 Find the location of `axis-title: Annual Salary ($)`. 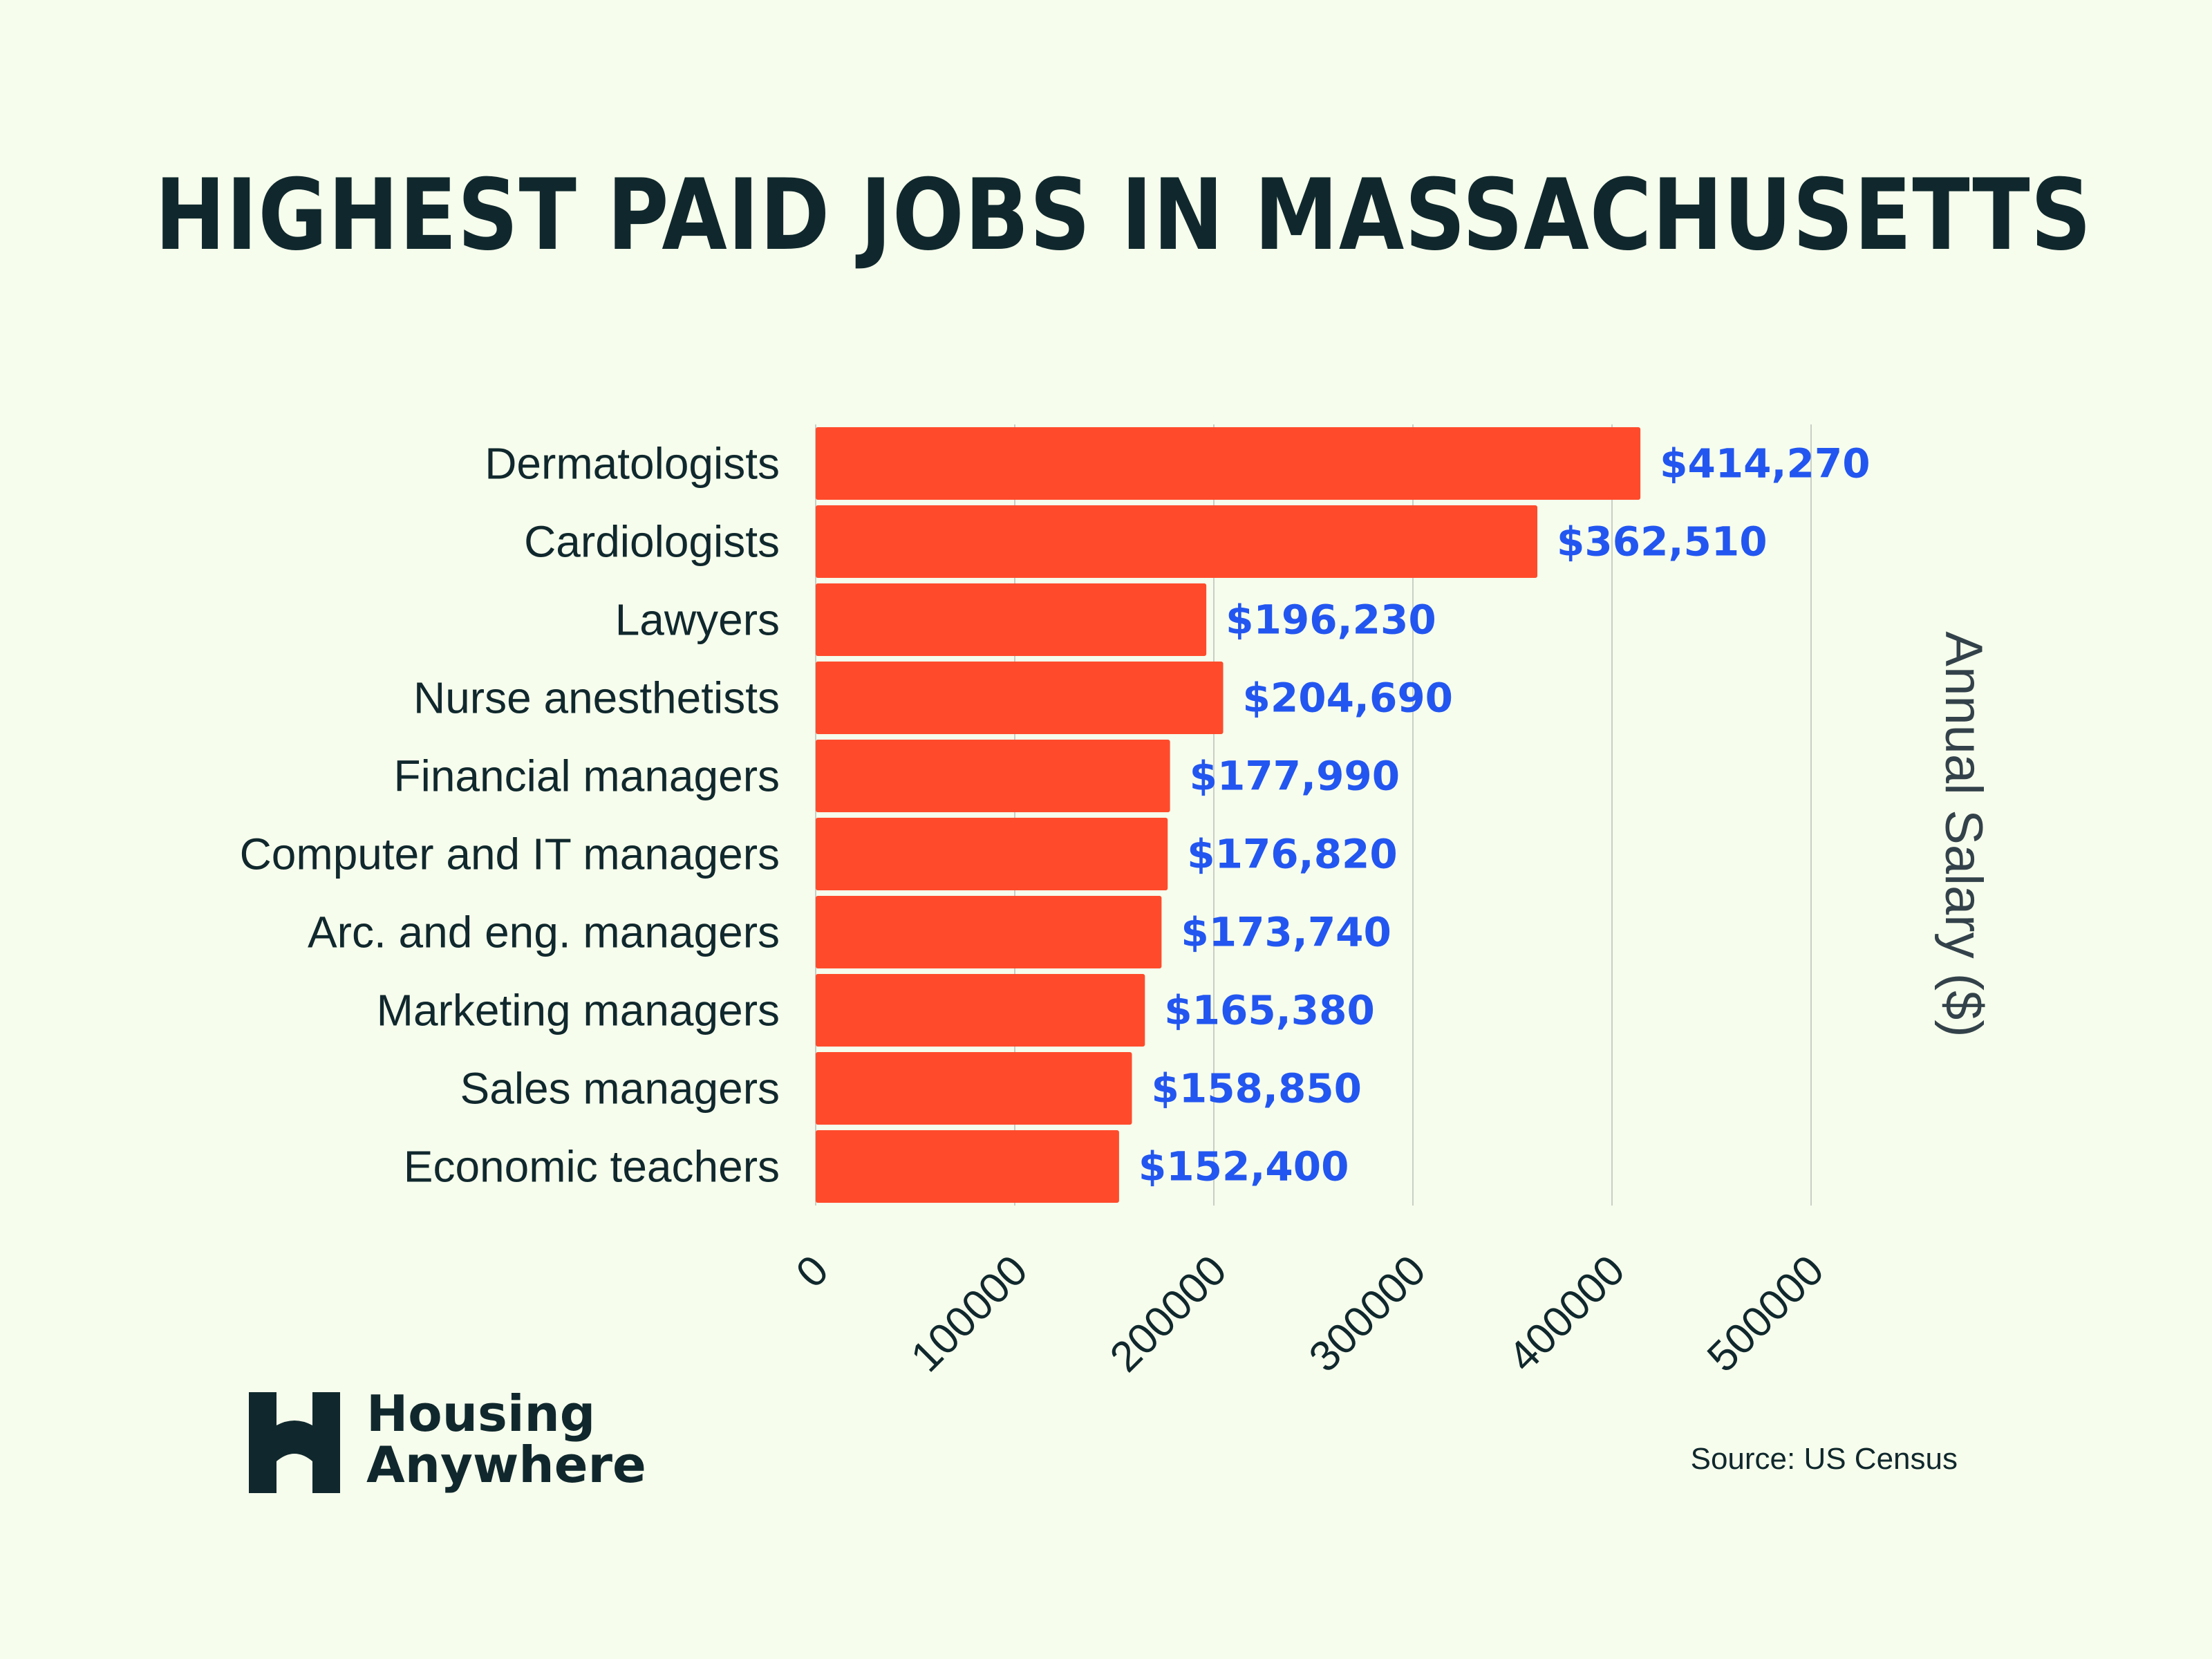

axis-title: Annual Salary ($) is located at coordinates (1963, 834).